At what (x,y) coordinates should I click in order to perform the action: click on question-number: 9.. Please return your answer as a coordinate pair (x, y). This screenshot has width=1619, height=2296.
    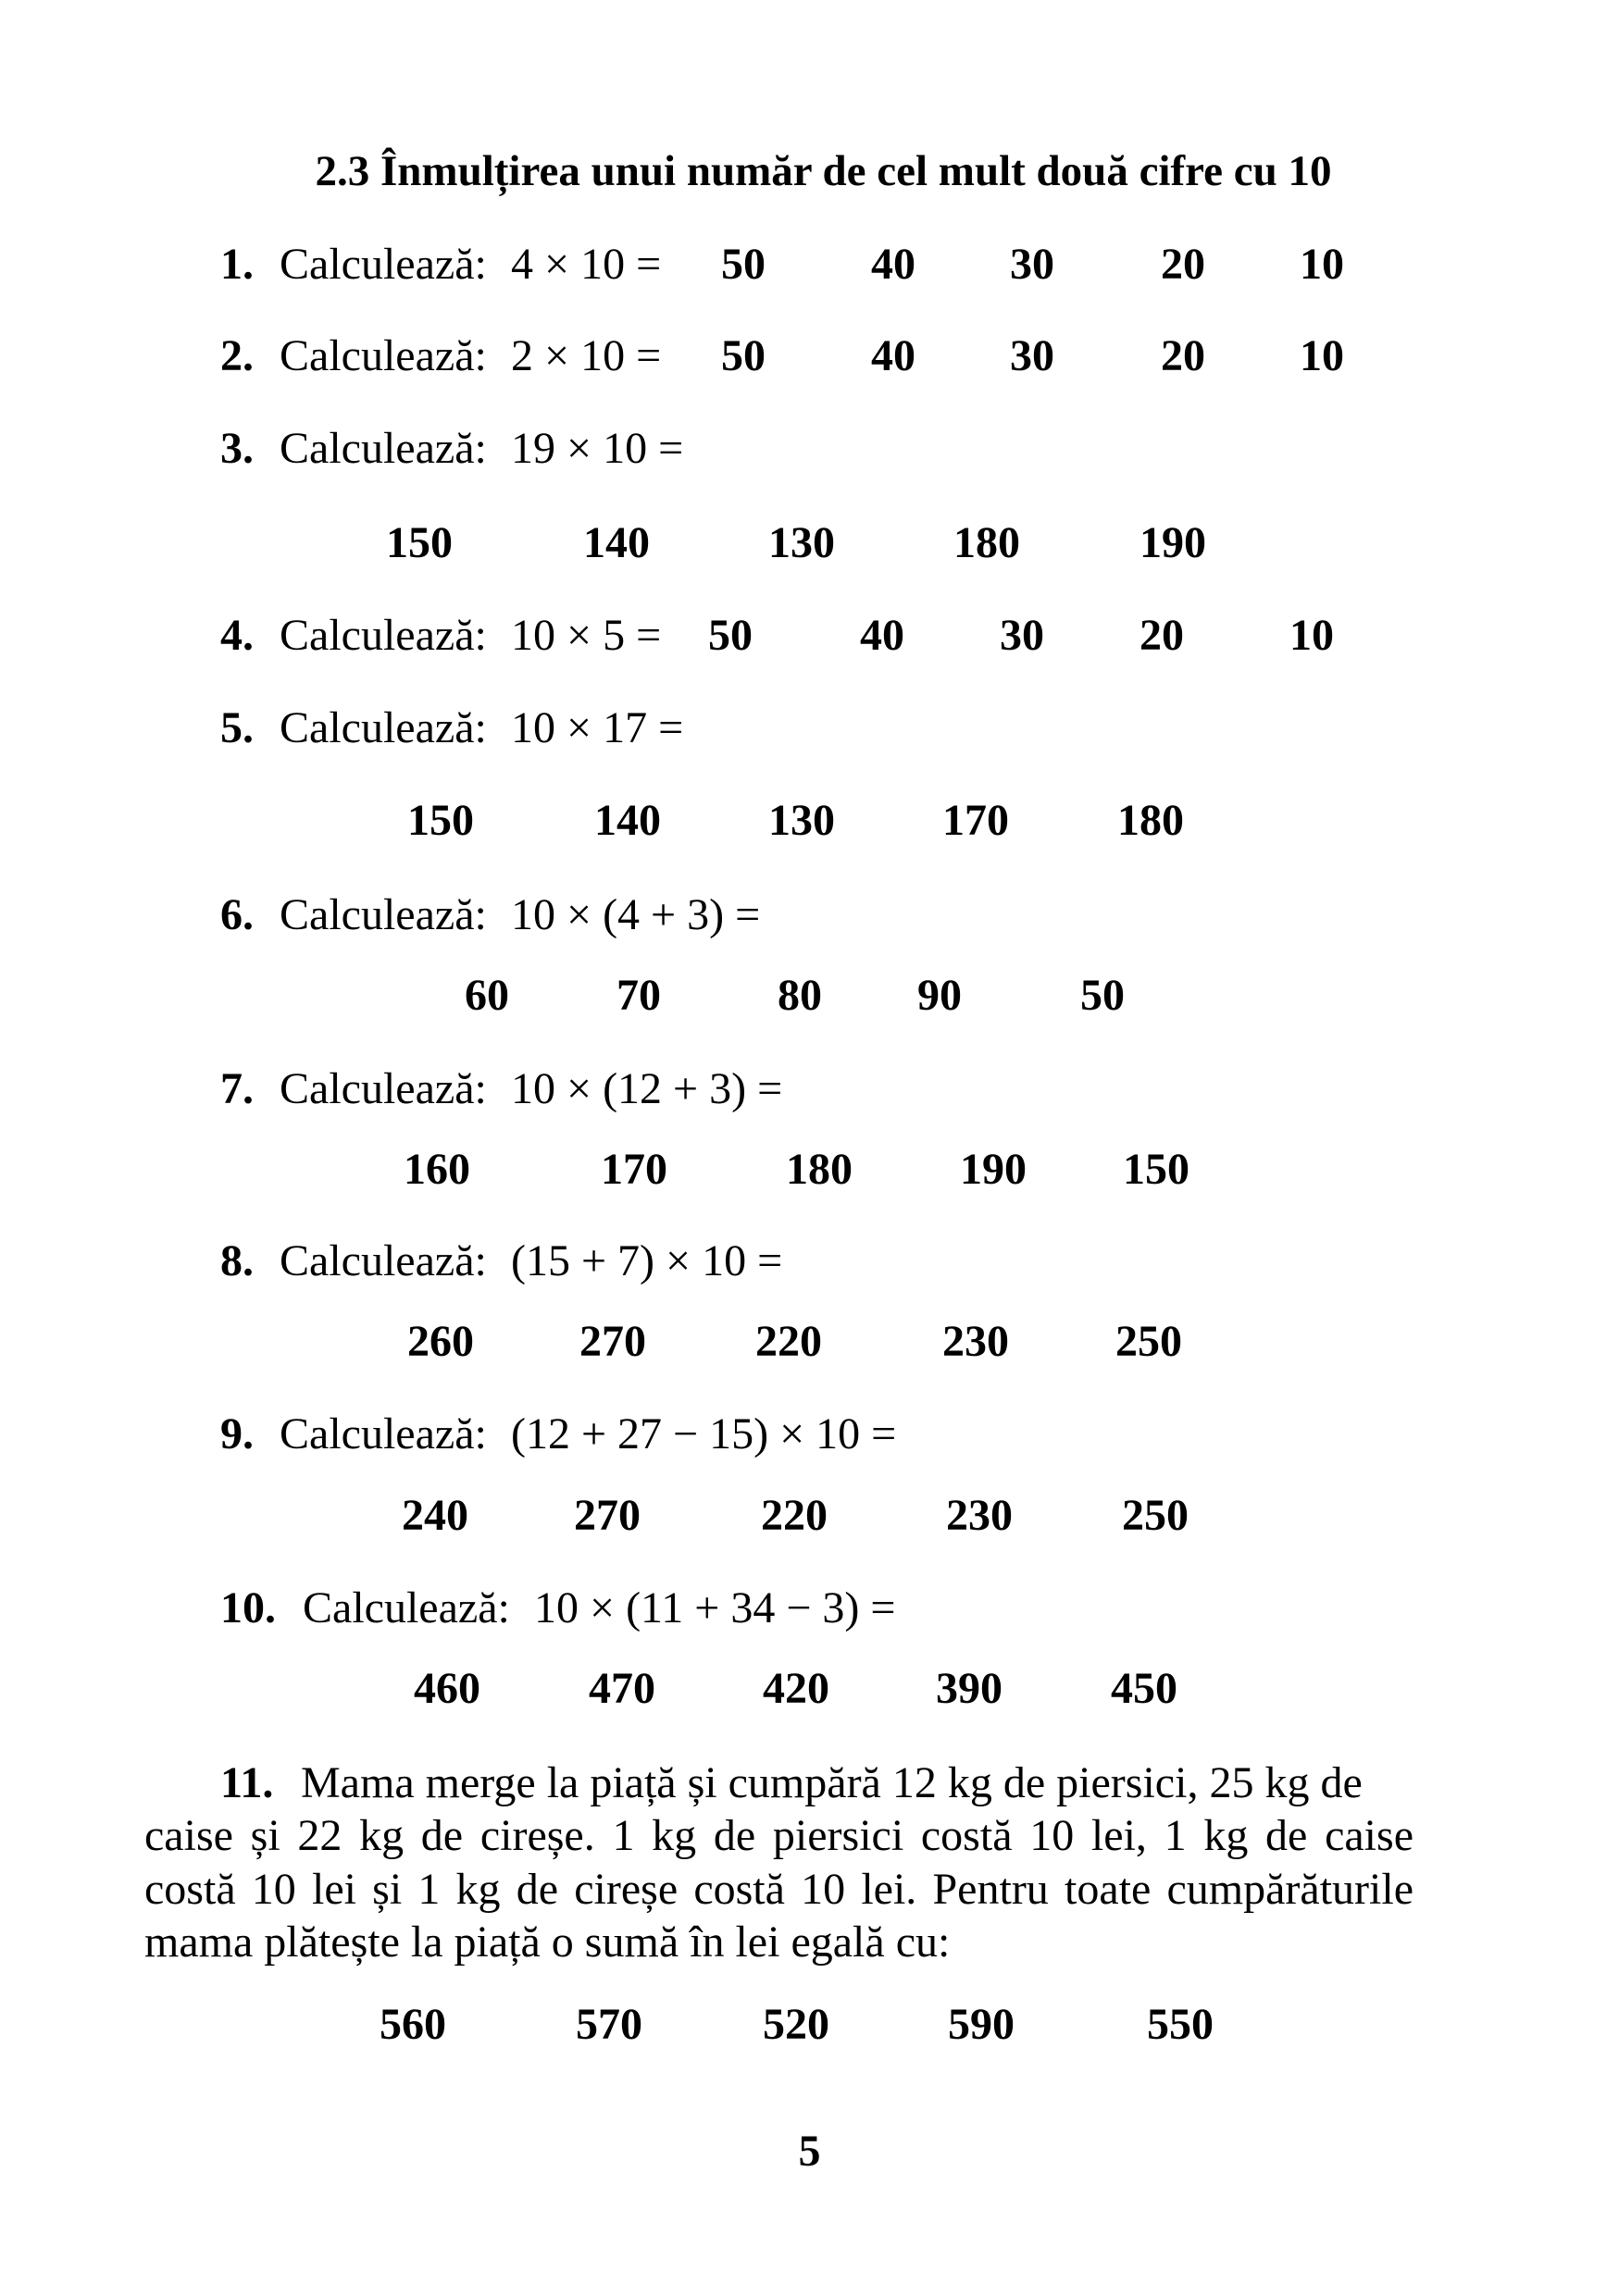
    Looking at the image, I should click on (237, 1434).